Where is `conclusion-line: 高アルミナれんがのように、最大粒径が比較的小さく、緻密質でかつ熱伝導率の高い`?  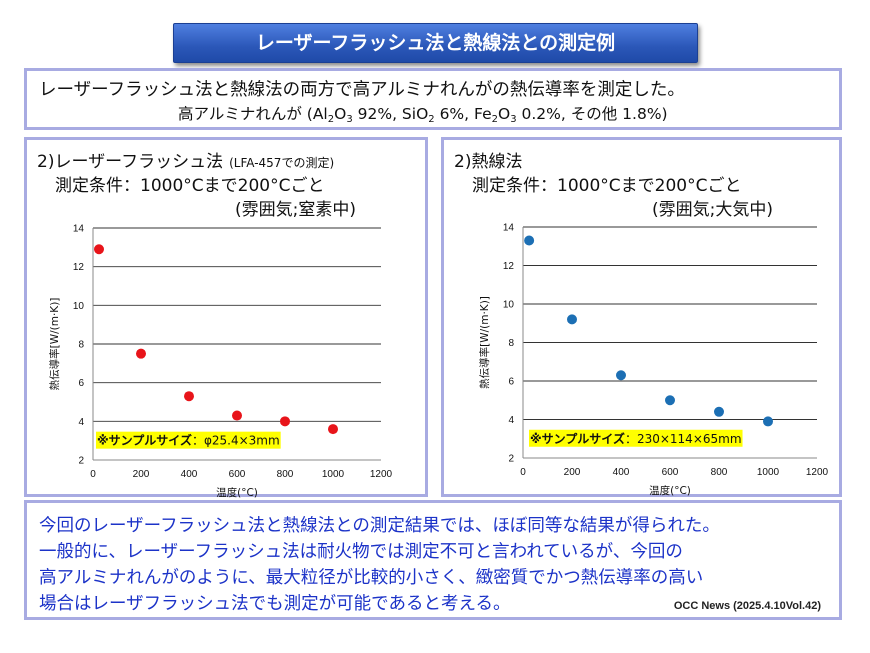 conclusion-line: 高アルミナれんがのように、最大粒径が比較的小さく、緻密質でかつ熱伝導率の高い is located at coordinates (371, 578).